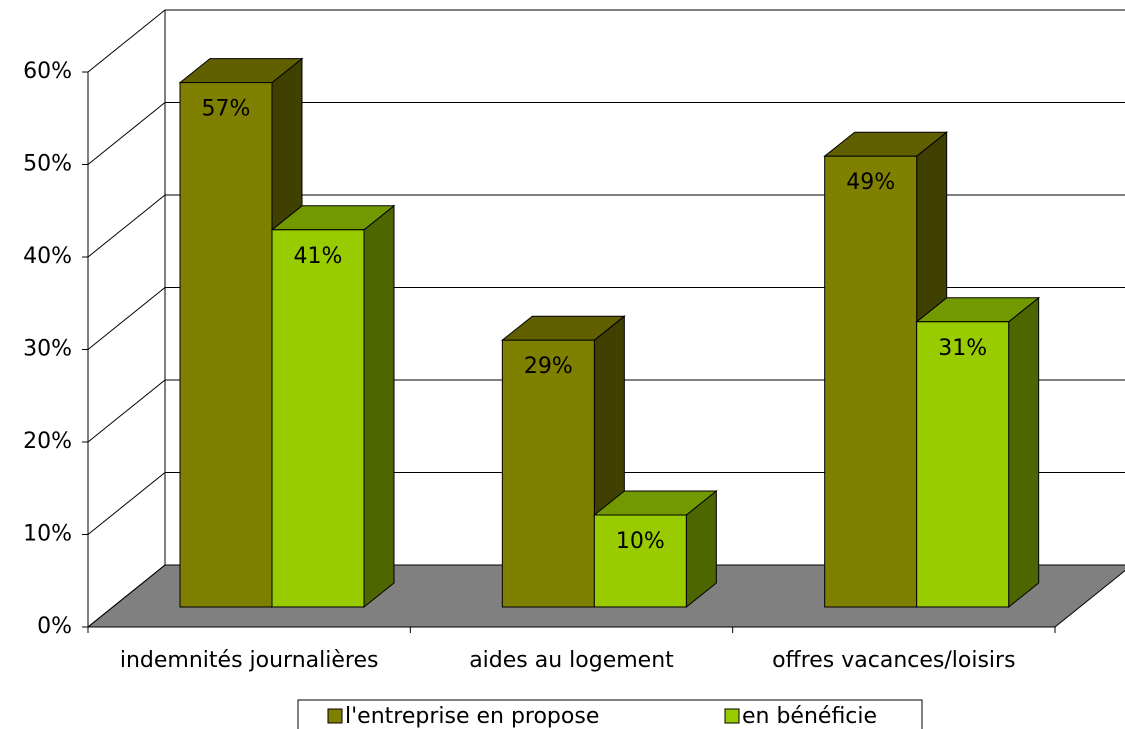  What do you see at coordinates (47, 441) in the screenshot?
I see `y-tick-label: 20%` at bounding box center [47, 441].